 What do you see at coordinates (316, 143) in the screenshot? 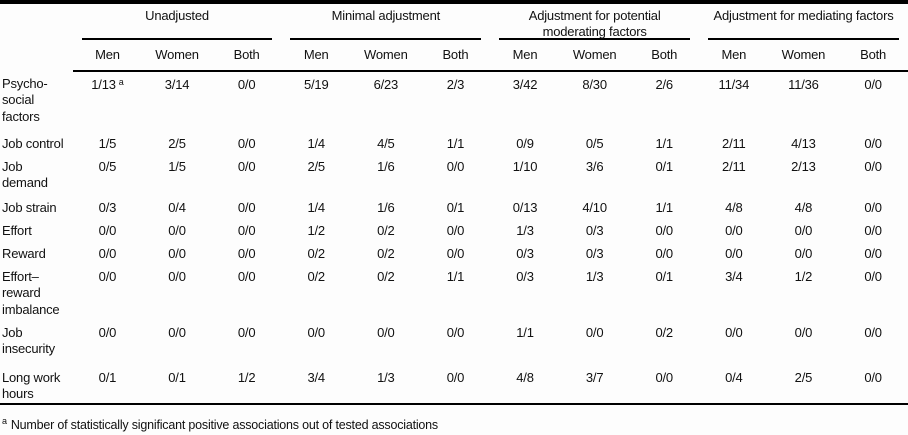
I see `table-cell: 1/4` at bounding box center [316, 143].